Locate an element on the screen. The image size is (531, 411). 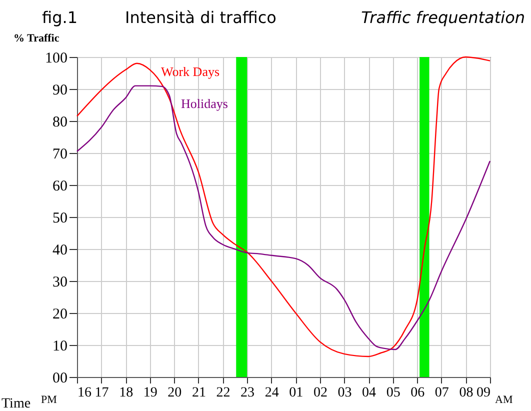
y-tick-label: 80 is located at coordinates (60, 122).